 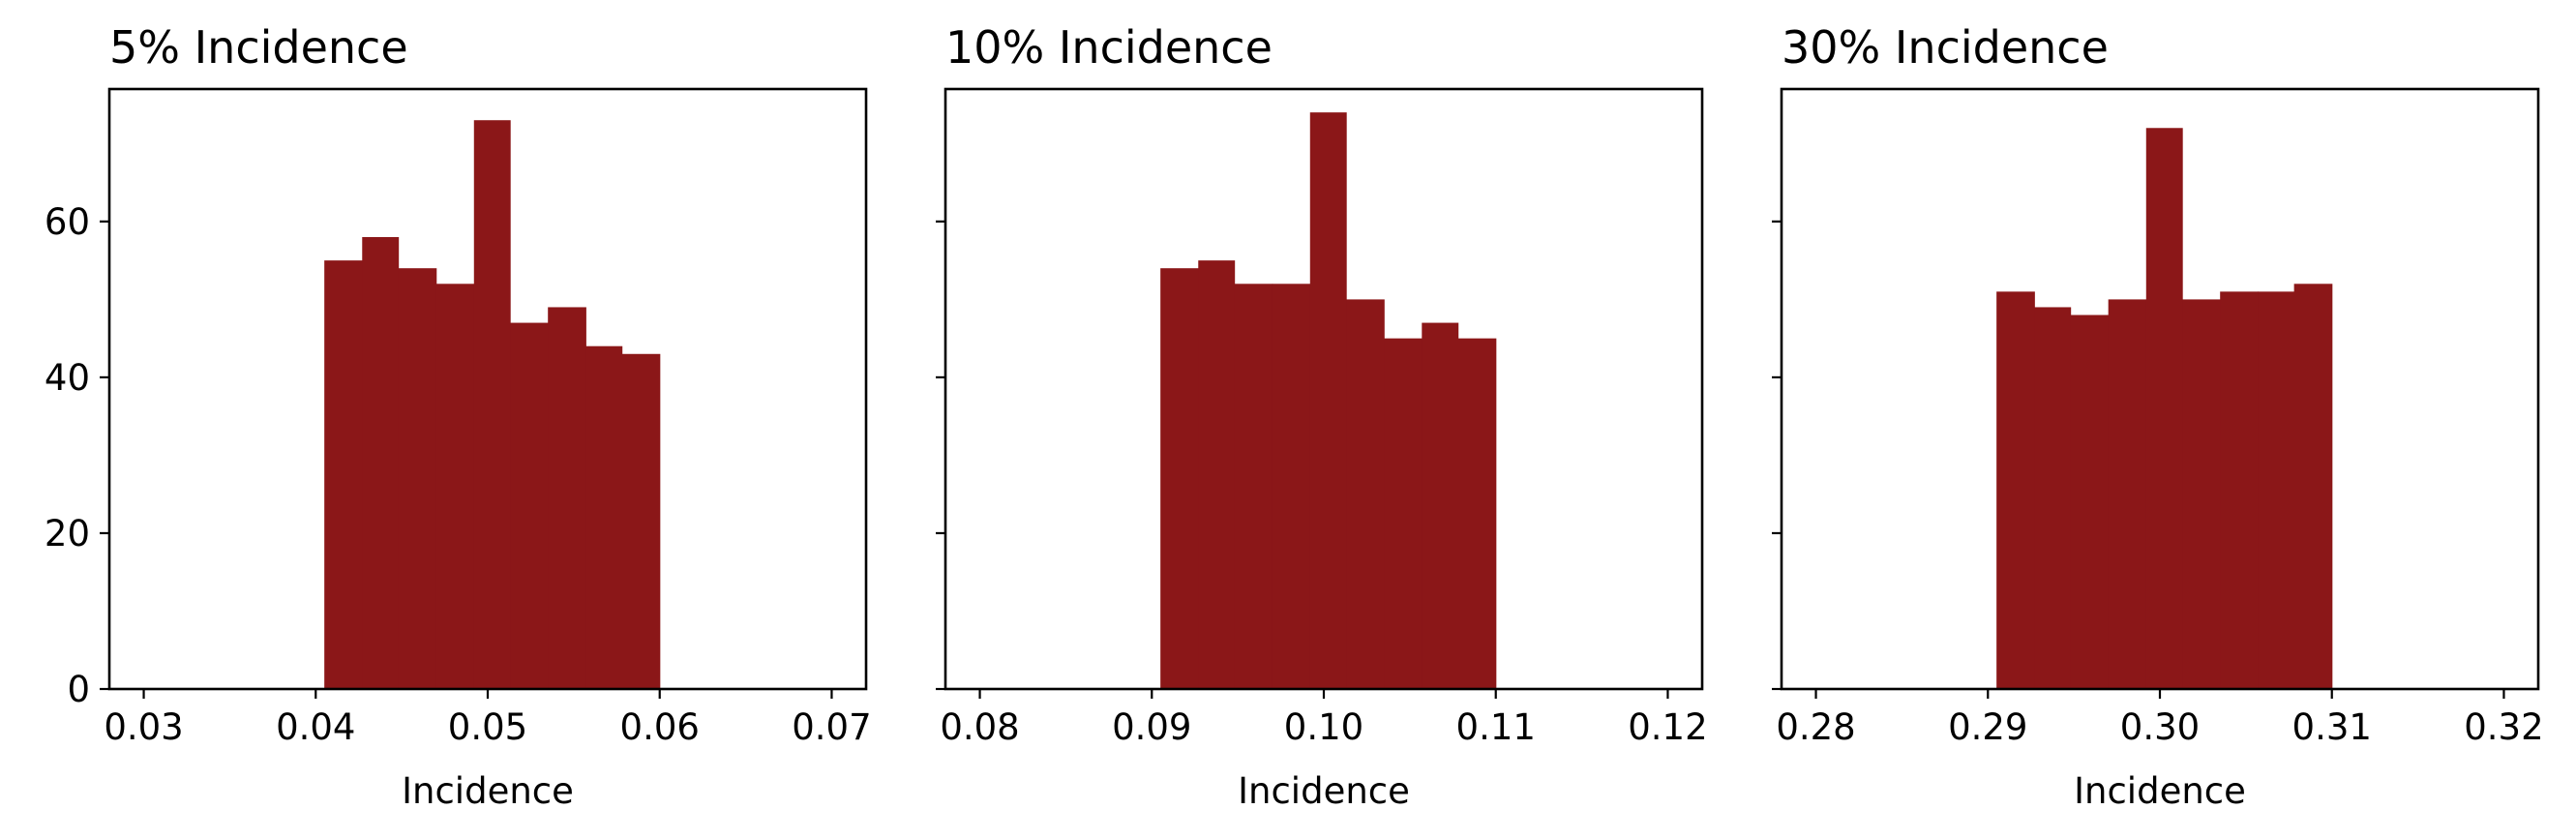 I want to click on x-tick-label: 0.08, so click(x=979, y=727).